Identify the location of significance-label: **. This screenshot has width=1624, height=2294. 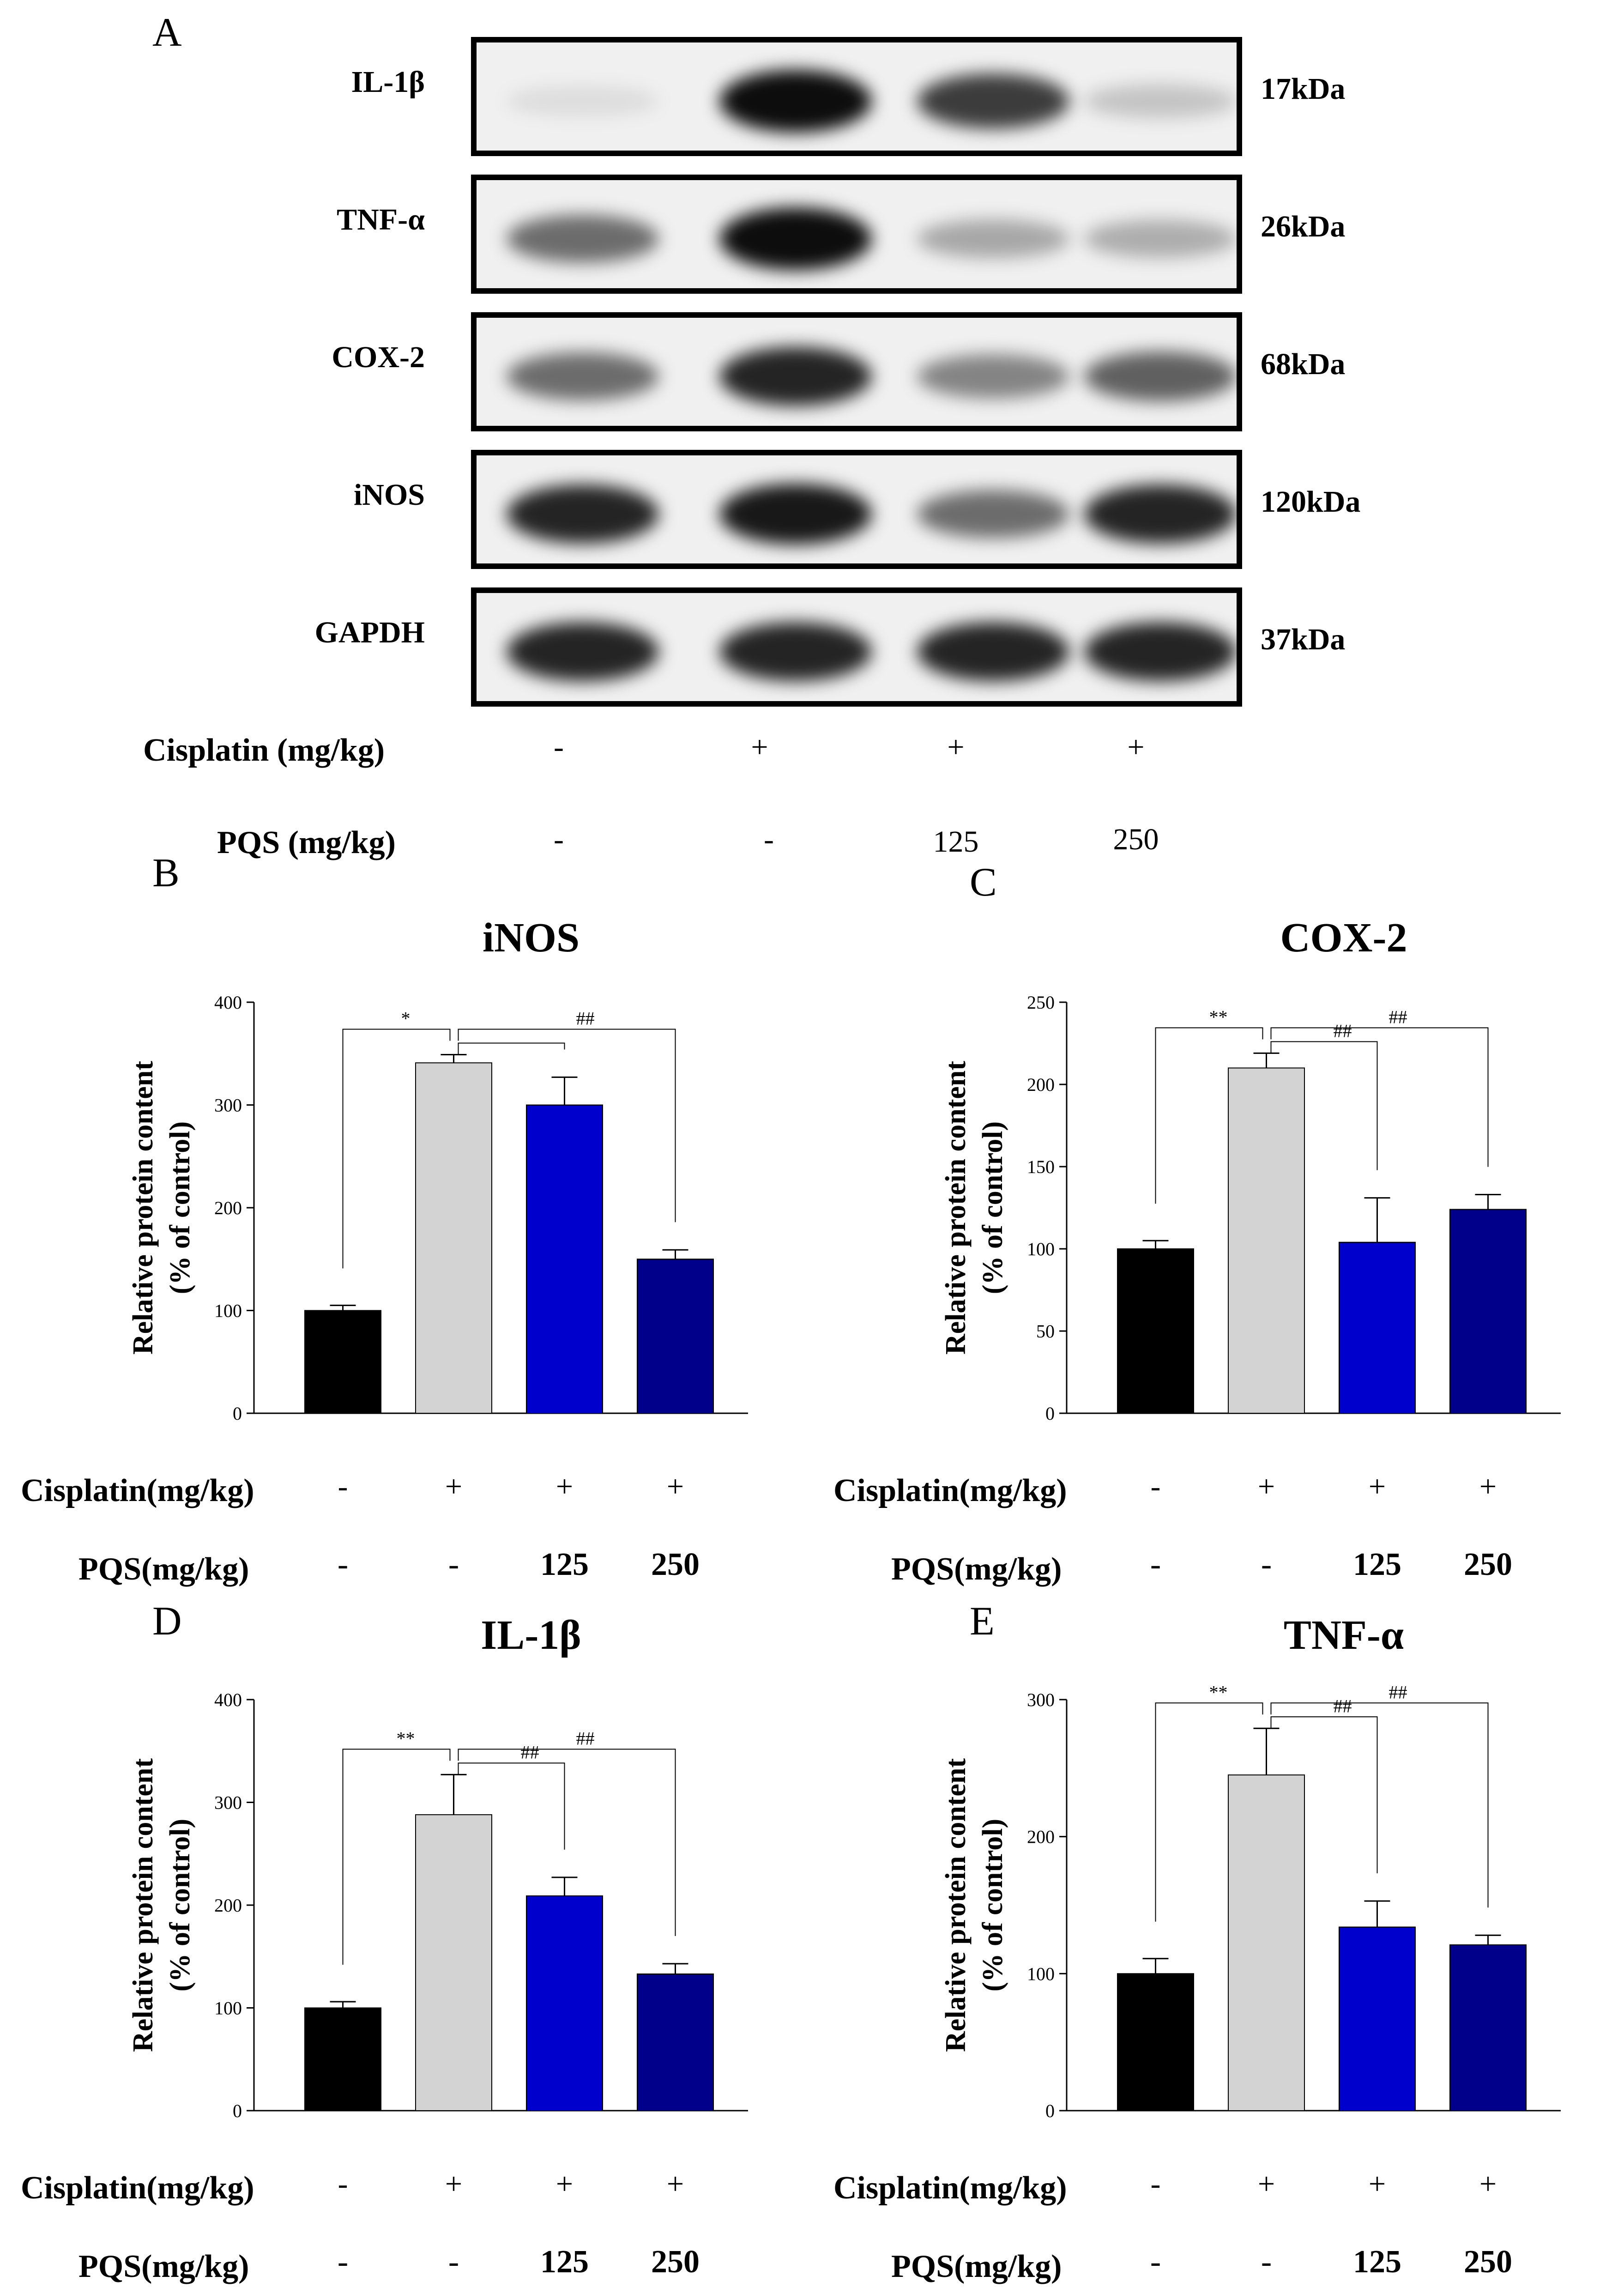
(1218, 1692).